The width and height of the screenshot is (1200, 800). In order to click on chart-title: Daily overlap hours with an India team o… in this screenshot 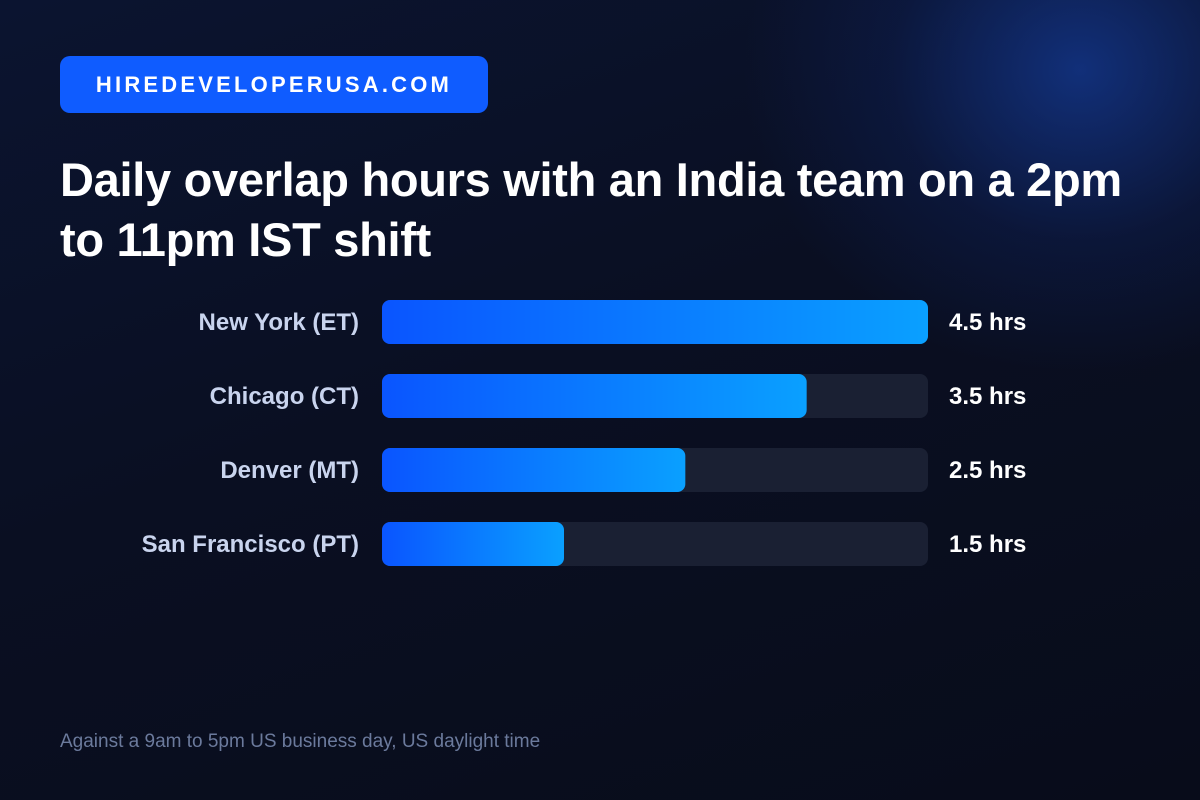, I will do `click(591, 209)`.